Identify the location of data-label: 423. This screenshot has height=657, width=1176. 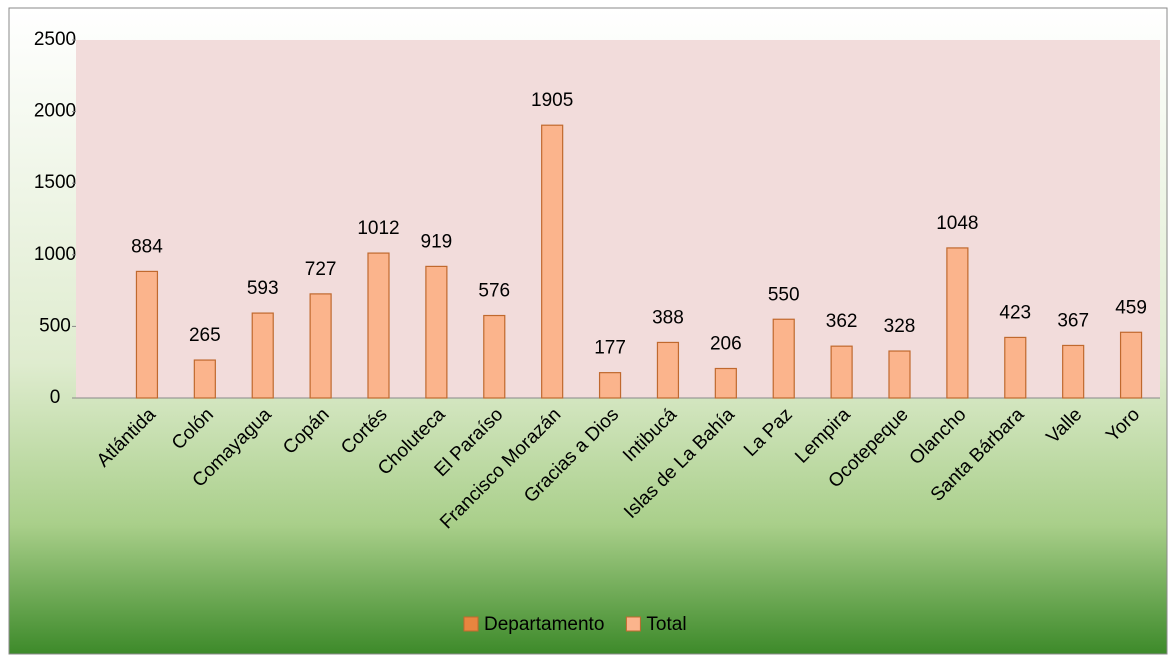
(1015, 312).